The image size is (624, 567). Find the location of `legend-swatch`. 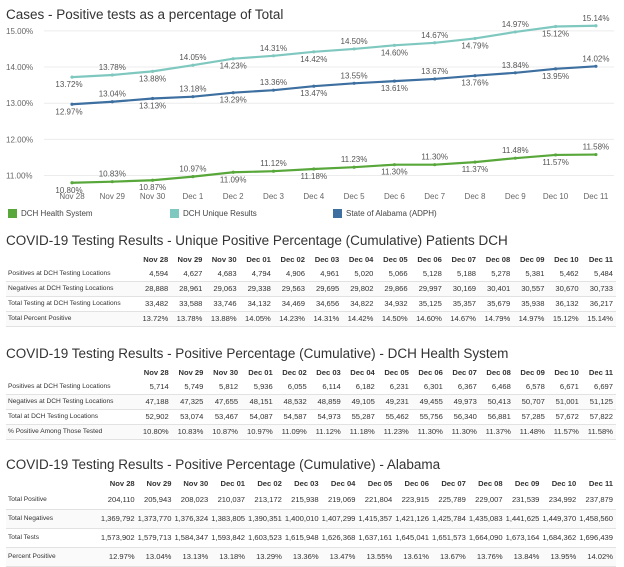

legend-swatch is located at coordinates (12, 213).